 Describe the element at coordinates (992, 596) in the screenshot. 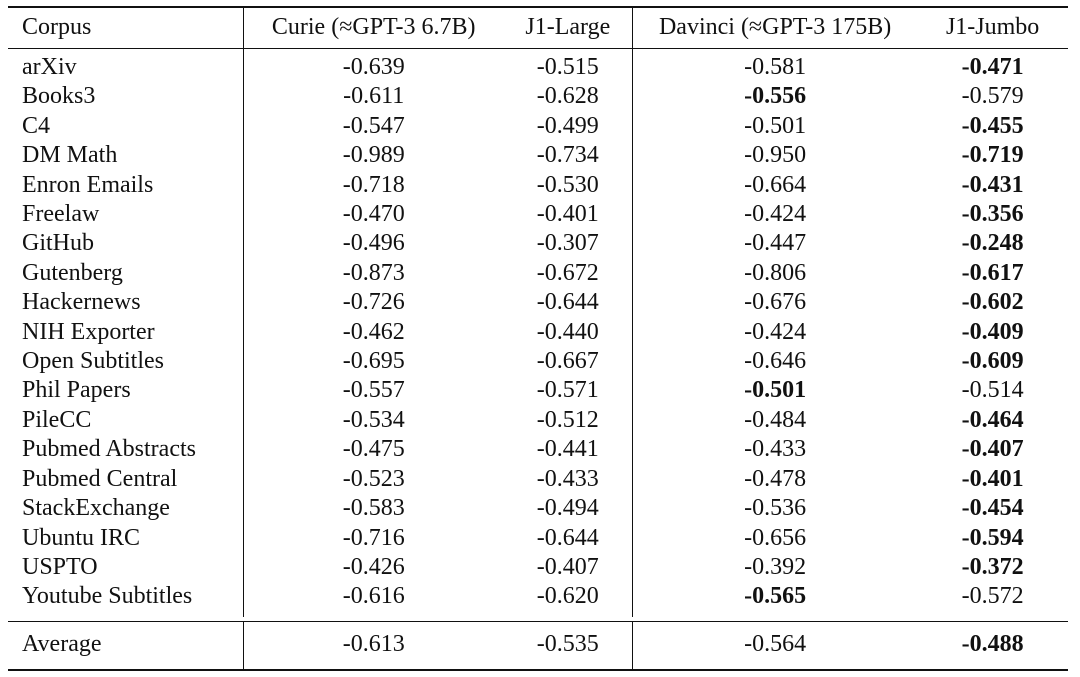

I see `cell-j1-jumbo: -0.572` at that location.